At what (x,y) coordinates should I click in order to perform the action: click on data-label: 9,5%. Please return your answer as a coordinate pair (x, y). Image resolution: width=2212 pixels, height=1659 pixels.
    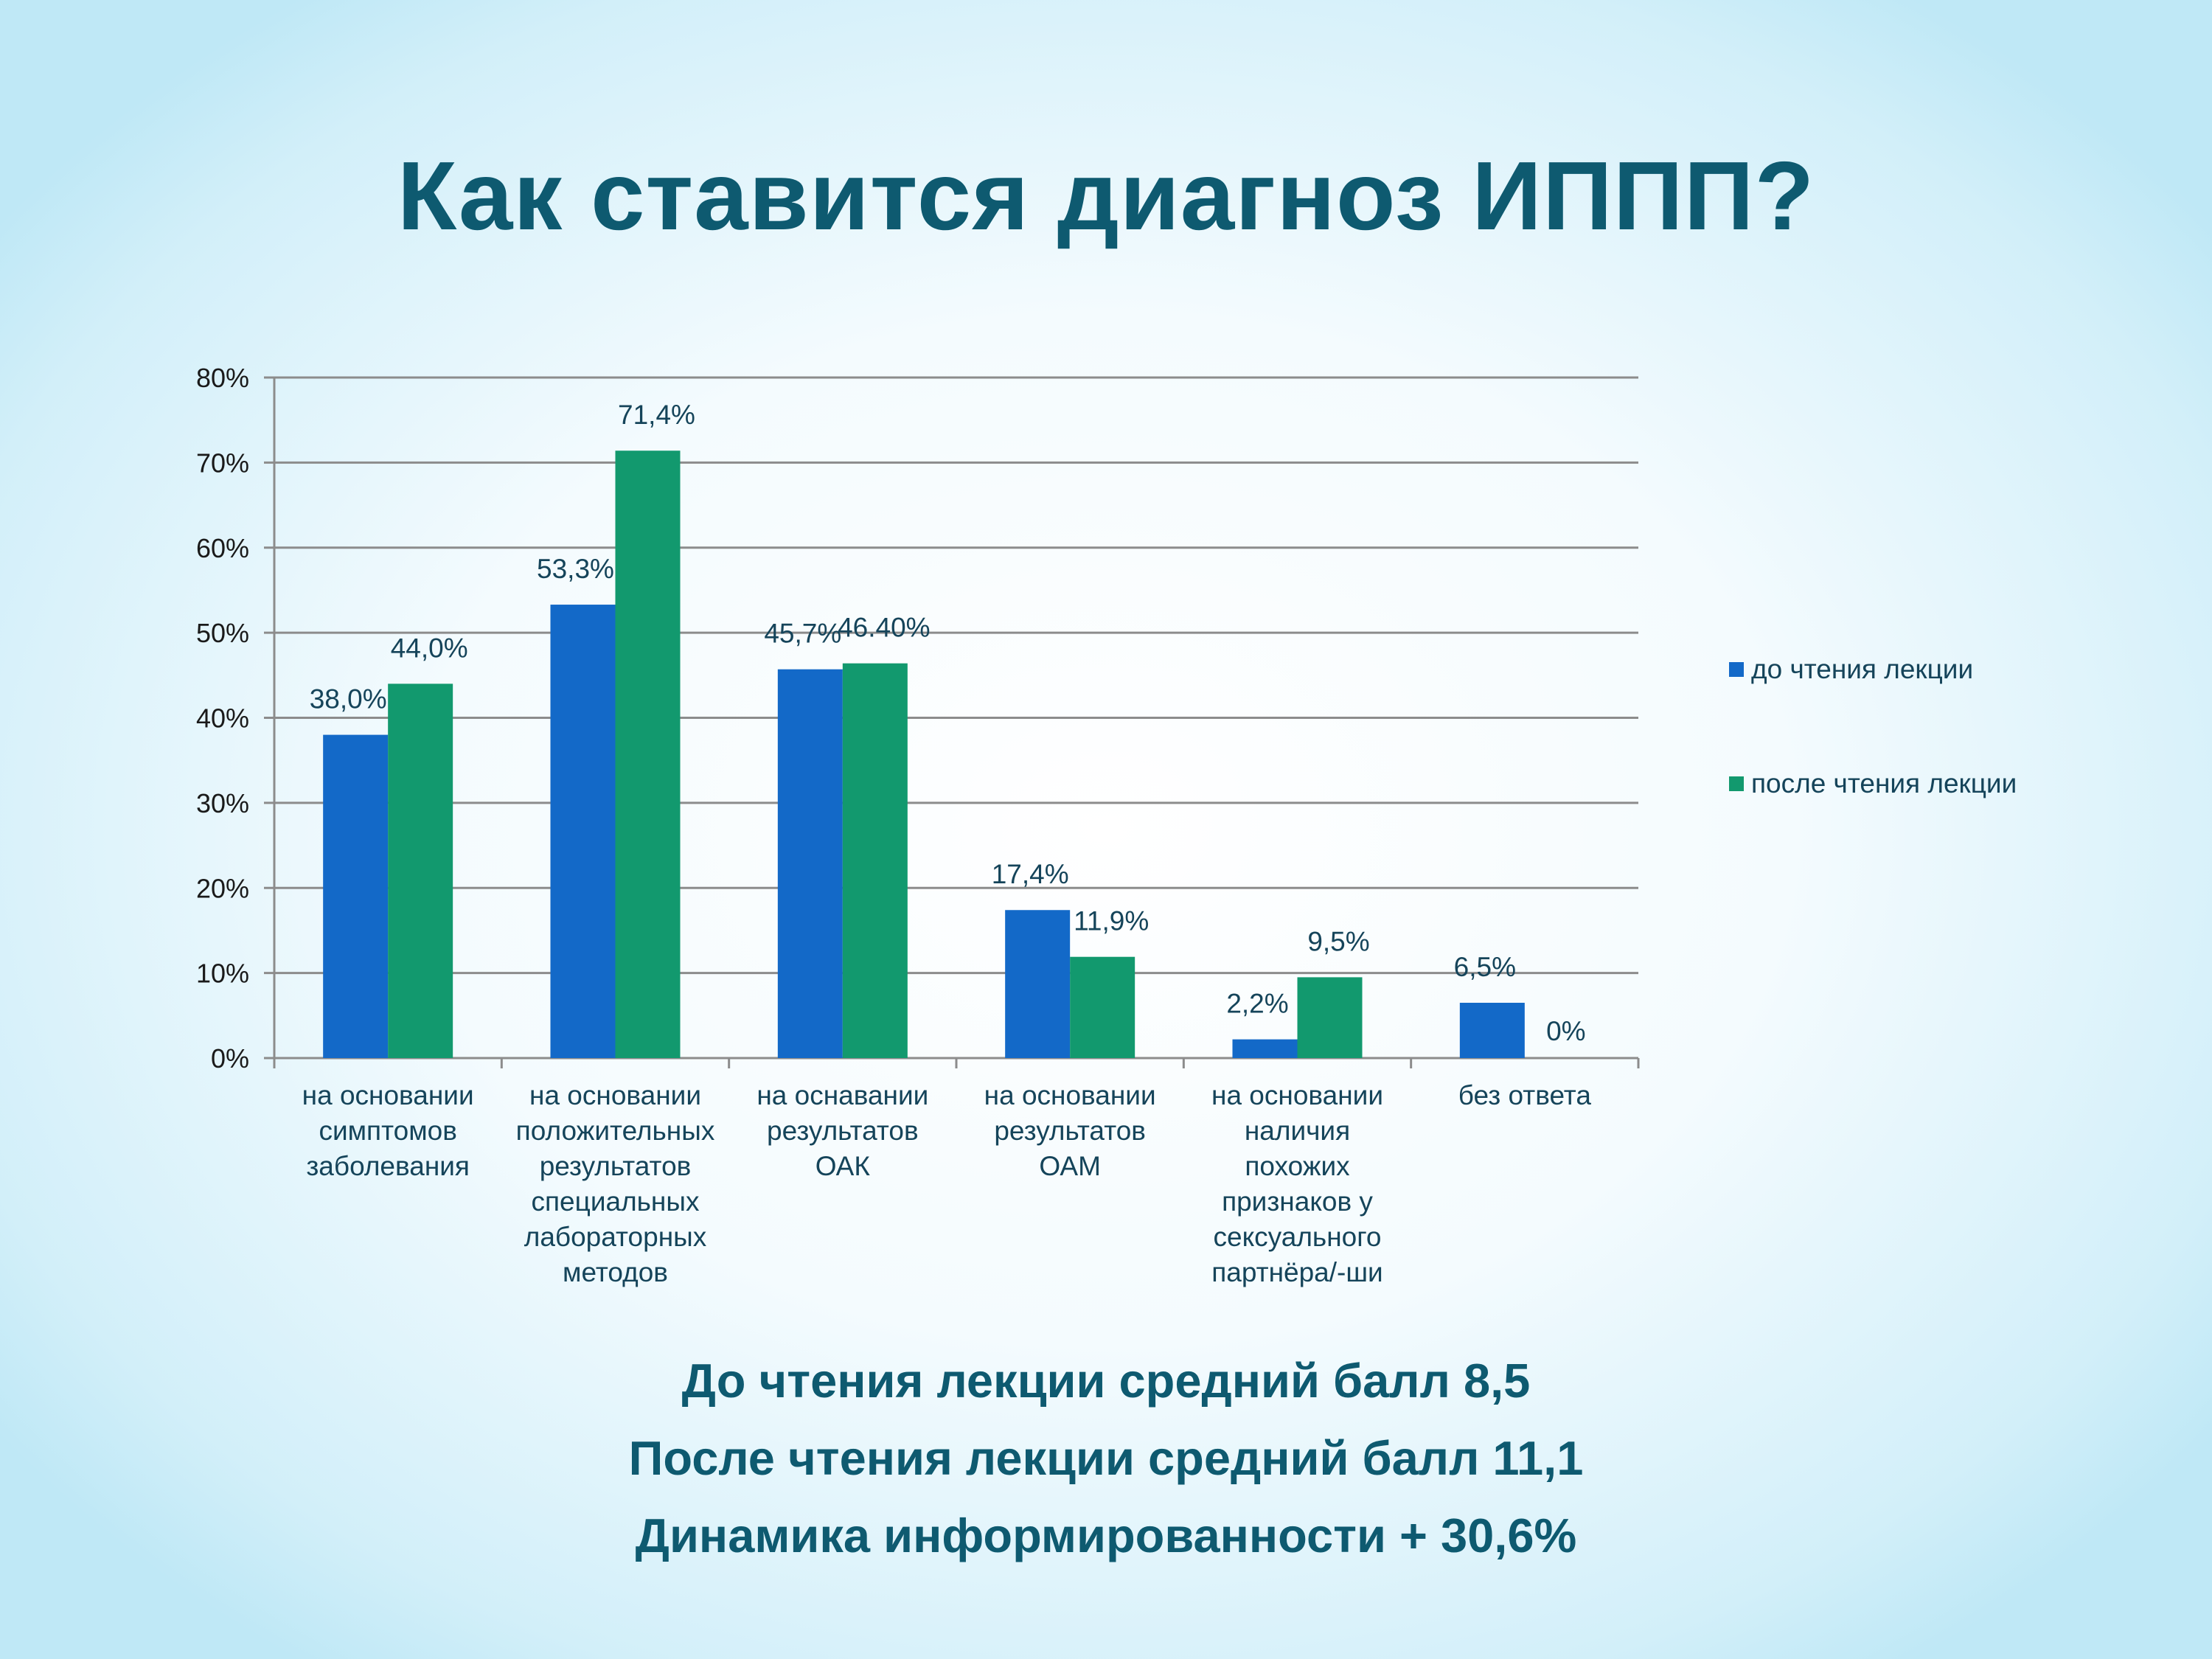
    Looking at the image, I should click on (1338, 941).